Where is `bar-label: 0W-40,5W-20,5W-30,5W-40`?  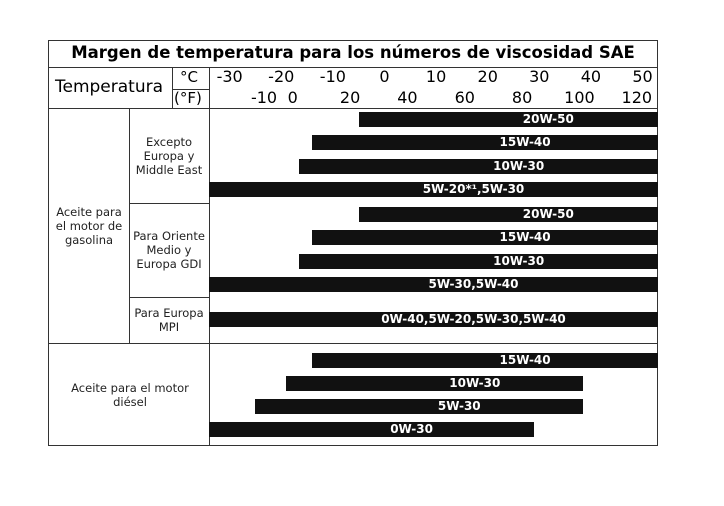 bar-label: 0W-40,5W-20,5W-30,5W-40 is located at coordinates (473, 319).